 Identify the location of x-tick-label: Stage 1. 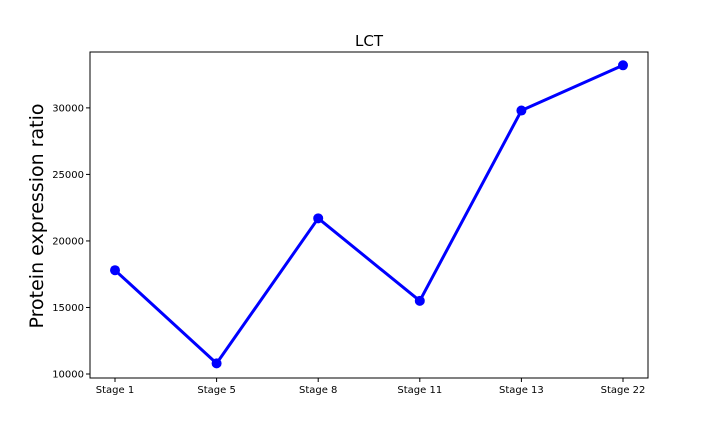
(115, 390).